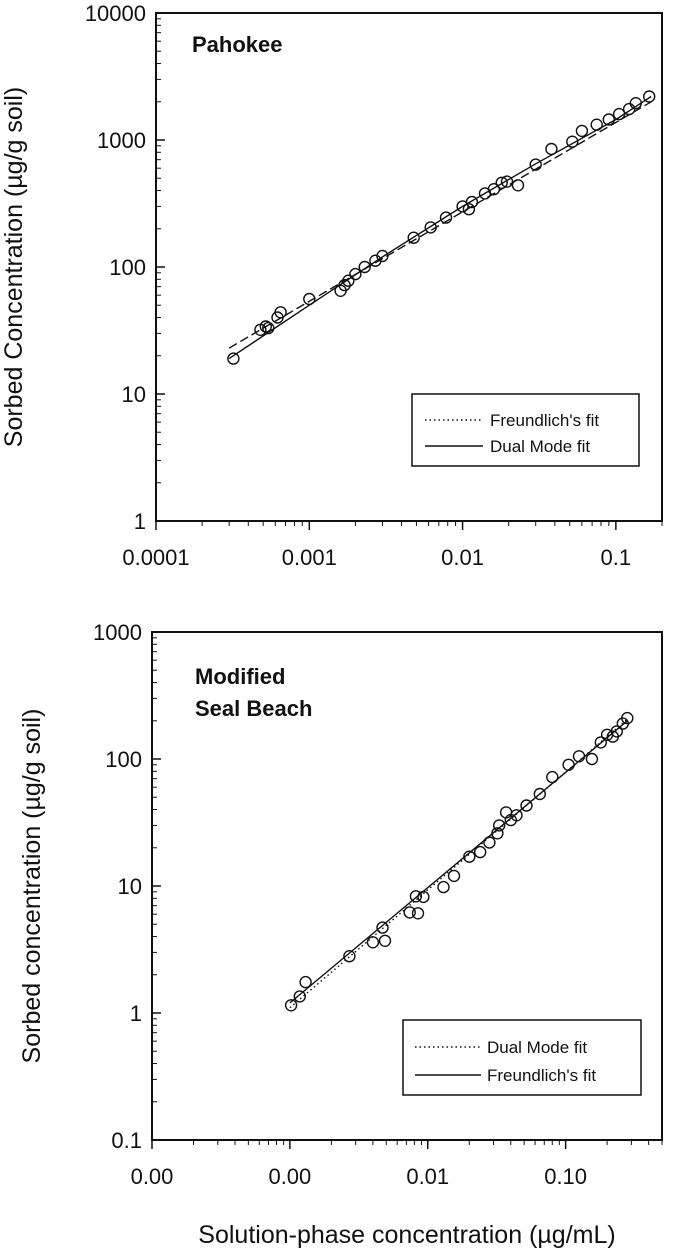 The width and height of the screenshot is (675, 1259). I want to click on legend-label-freundlich-top: Freundlich's fit, so click(544, 420).